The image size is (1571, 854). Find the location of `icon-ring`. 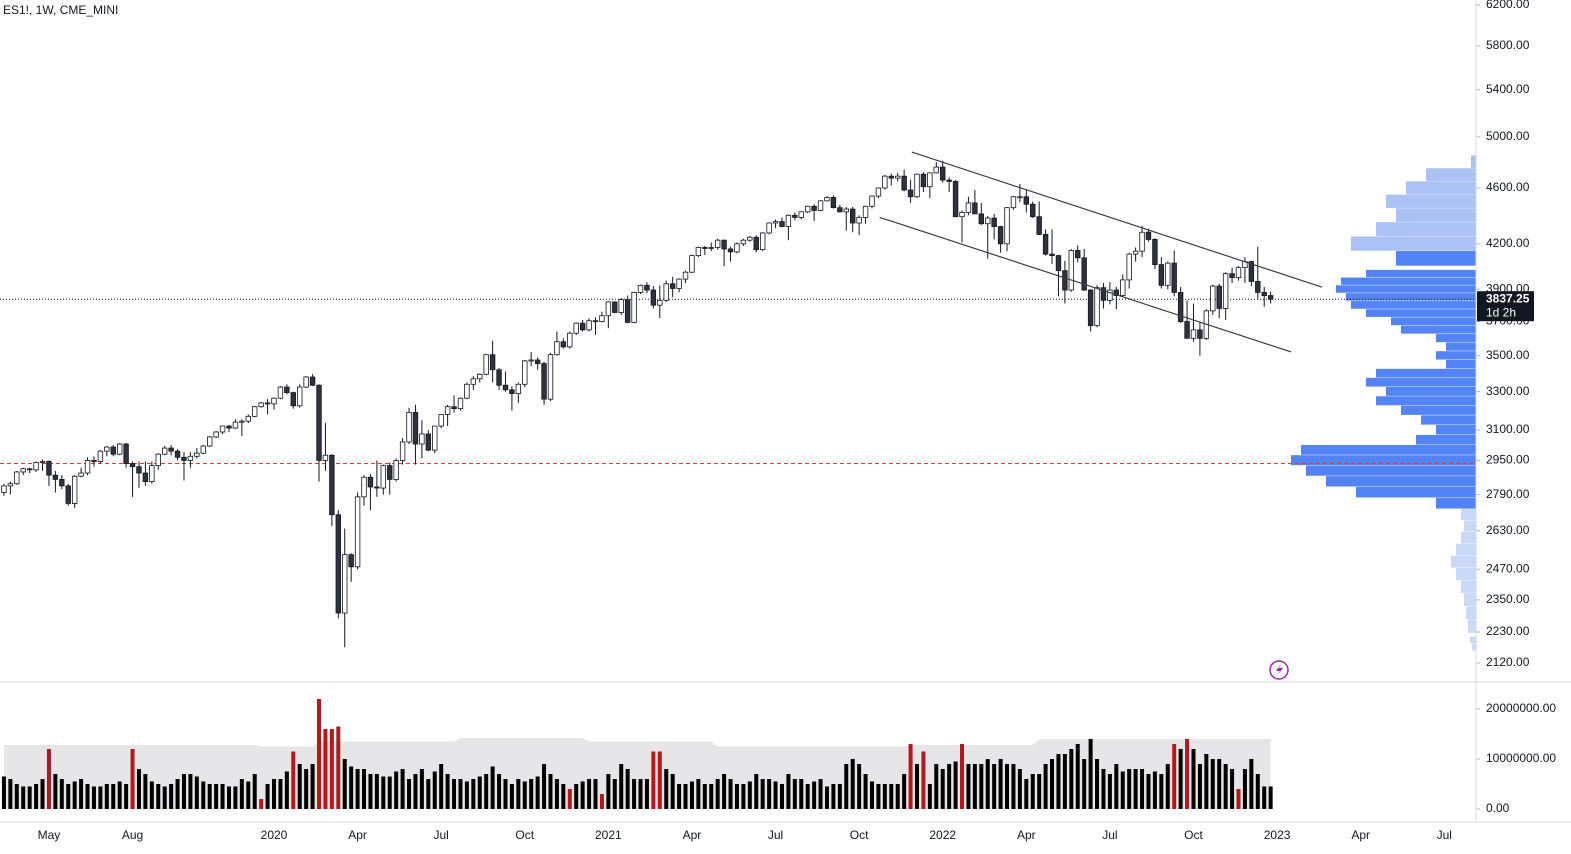

icon-ring is located at coordinates (1279, 670).